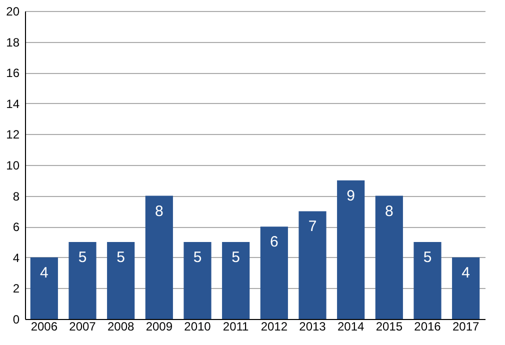 This screenshot has width=505, height=345. Describe the element at coordinates (312, 327) in the screenshot. I see `x-tick-label: 2013` at that location.